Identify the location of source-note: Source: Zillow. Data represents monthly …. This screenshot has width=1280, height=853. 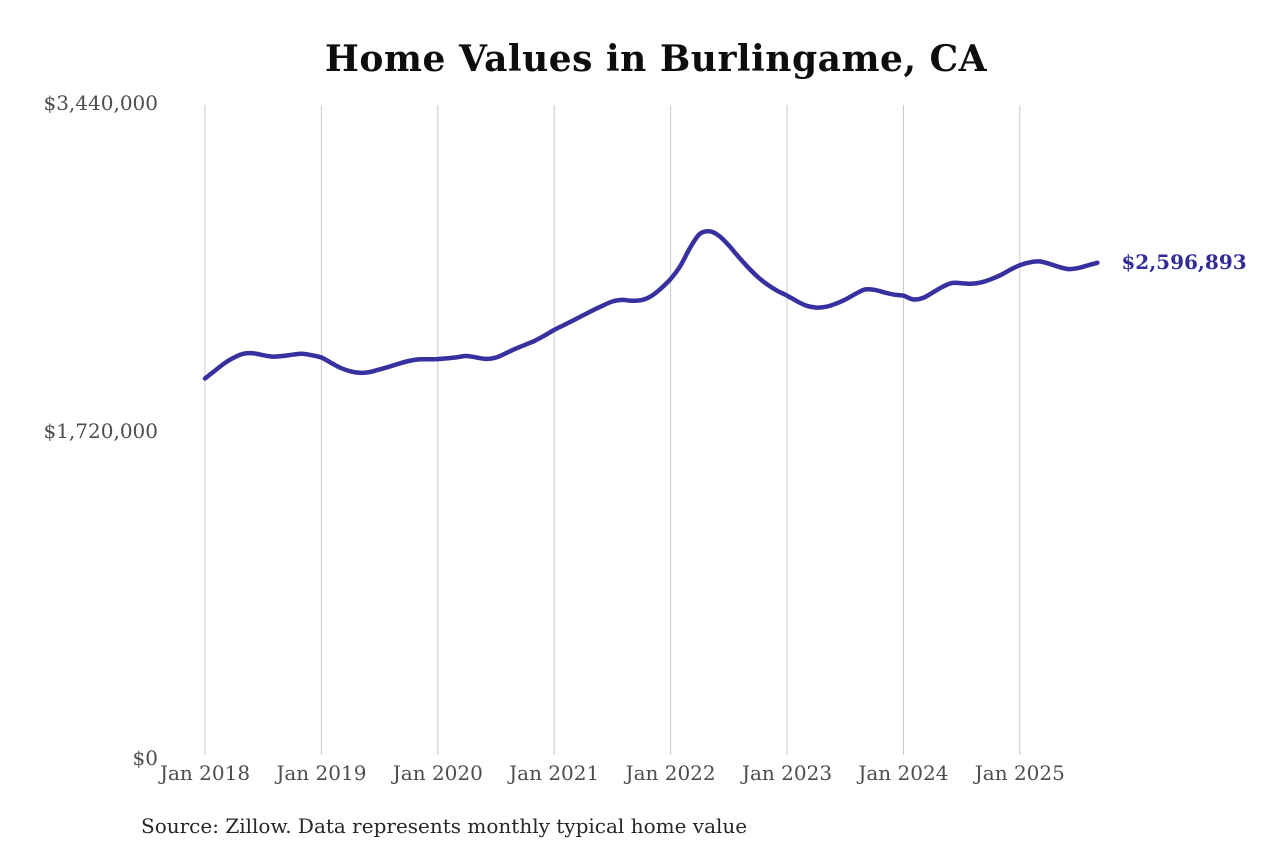
(444, 826).